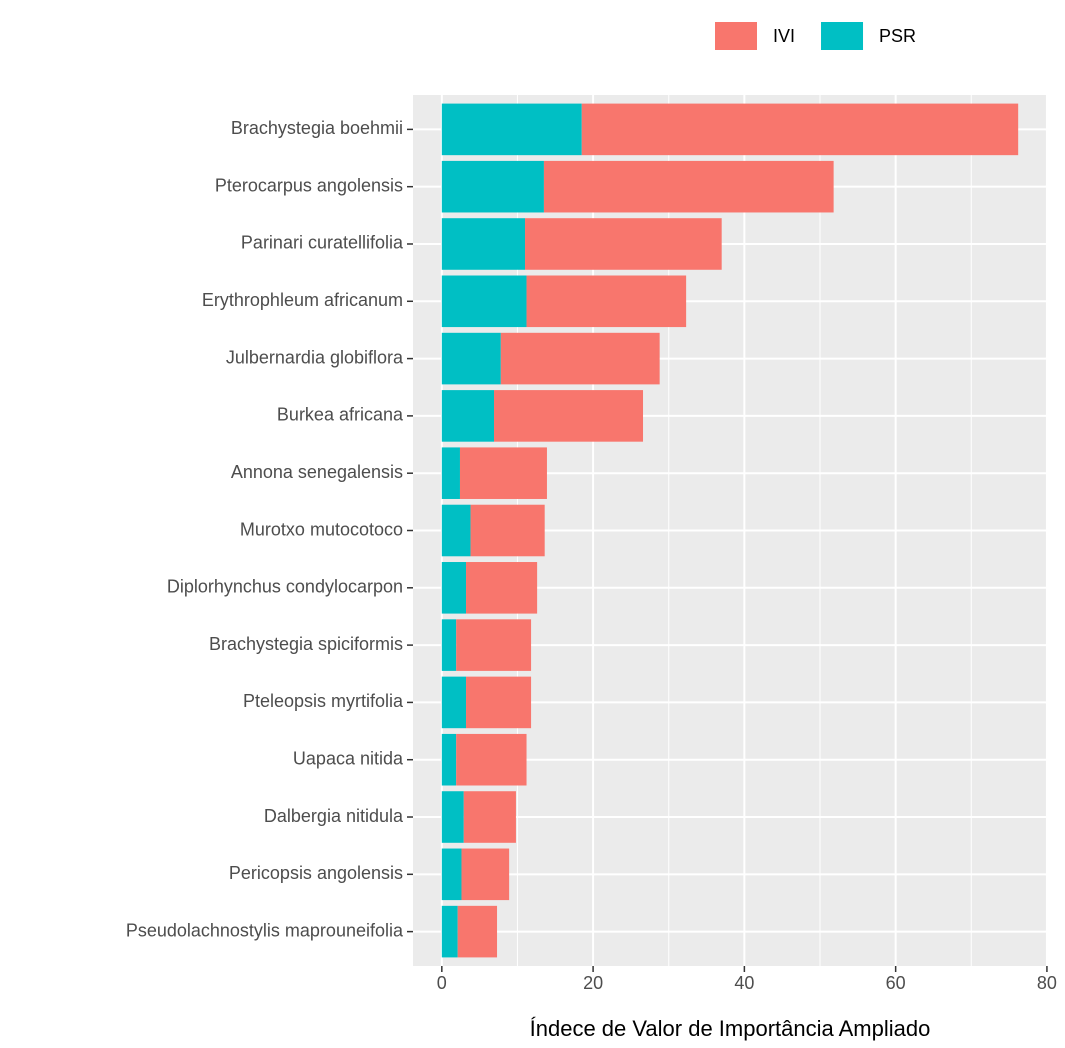  What do you see at coordinates (730, 1028) in the screenshot?
I see `x-axis-title: Índece de Valor de Importância Ampliado` at bounding box center [730, 1028].